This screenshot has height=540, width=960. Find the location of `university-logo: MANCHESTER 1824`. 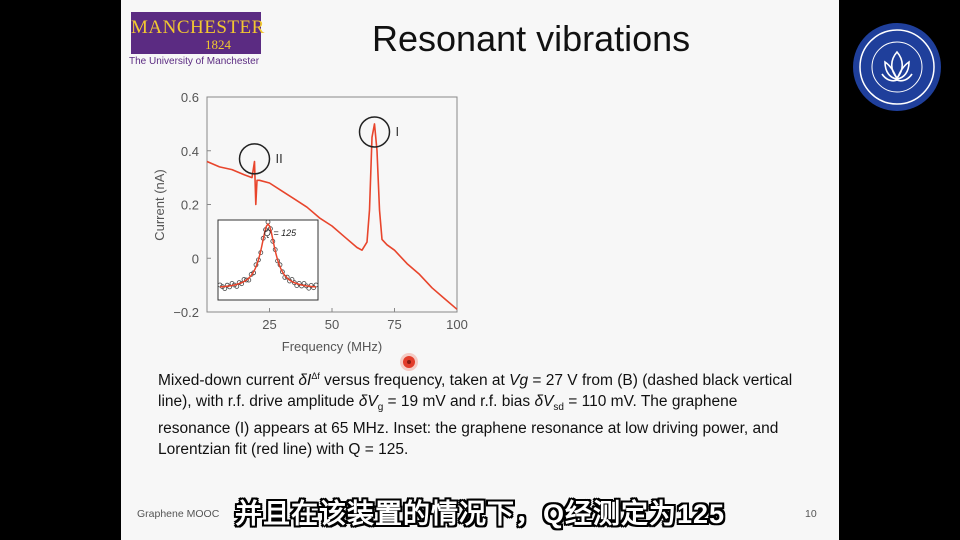

university-logo: MANCHESTER 1824 is located at coordinates (198, 33).